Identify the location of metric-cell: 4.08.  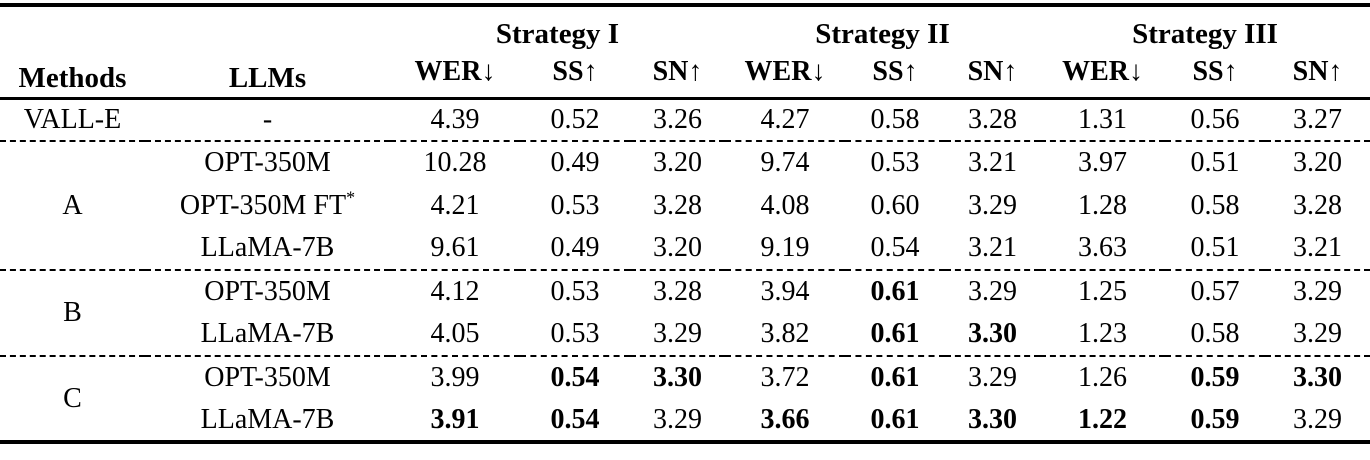
(785, 205).